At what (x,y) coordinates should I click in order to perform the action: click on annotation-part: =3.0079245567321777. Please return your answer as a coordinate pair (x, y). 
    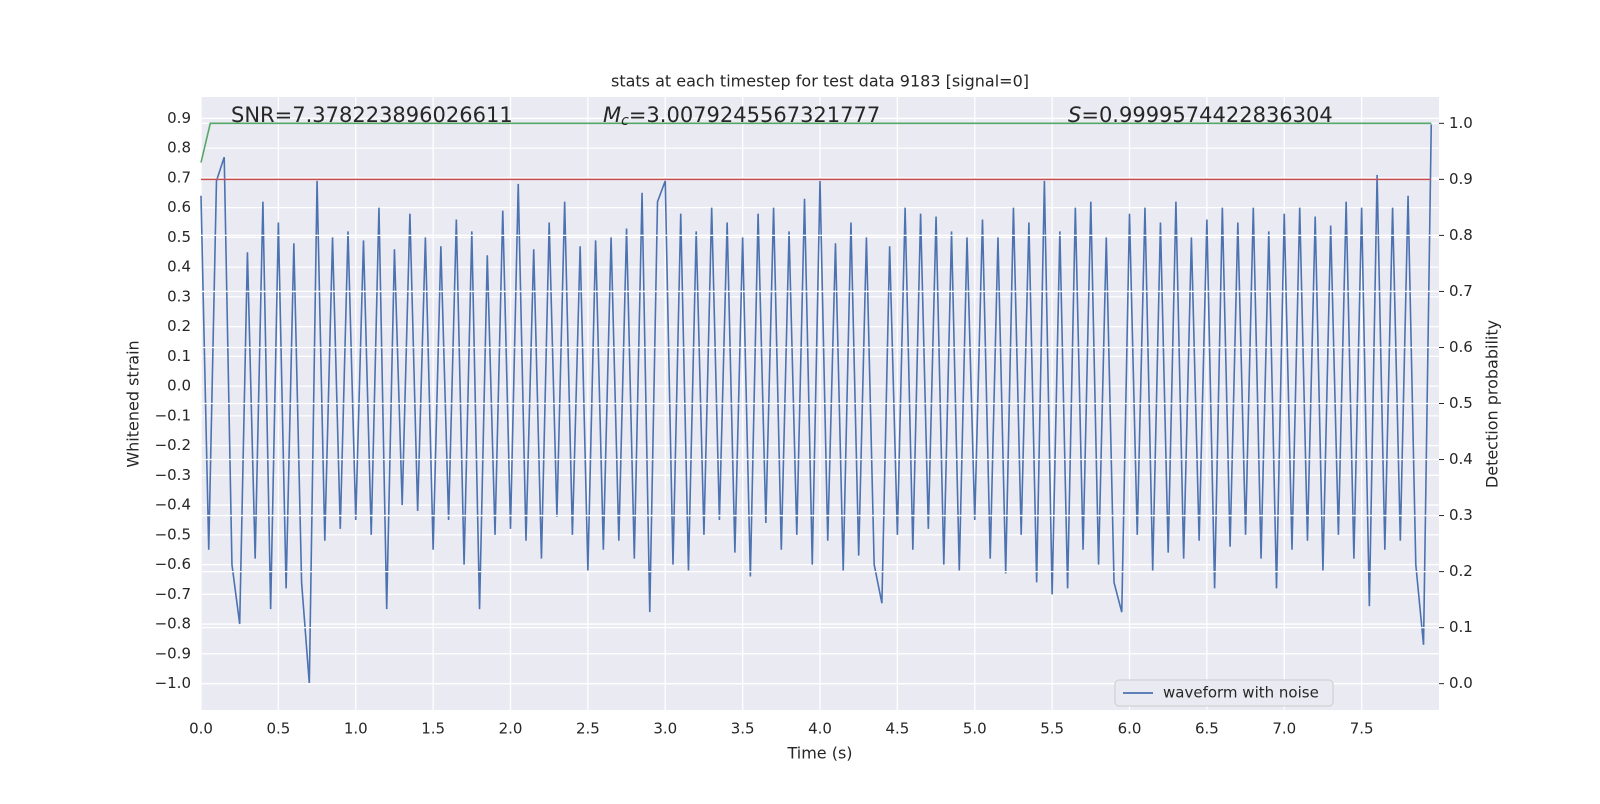
    Looking at the image, I should click on (754, 115).